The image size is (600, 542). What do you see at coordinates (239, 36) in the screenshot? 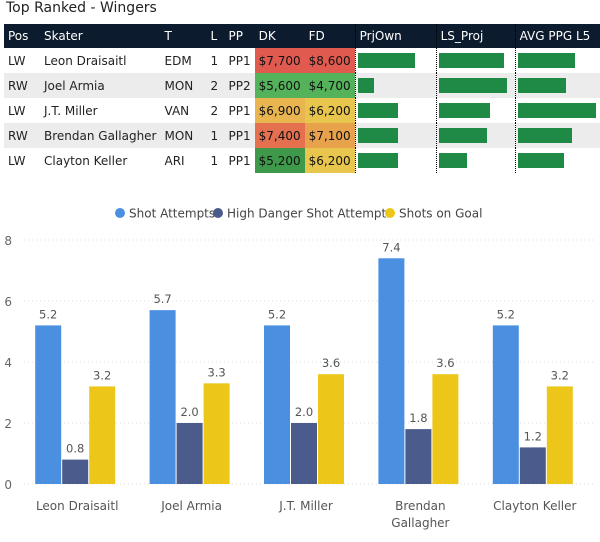
I see `col-header-pp: PP` at bounding box center [239, 36].